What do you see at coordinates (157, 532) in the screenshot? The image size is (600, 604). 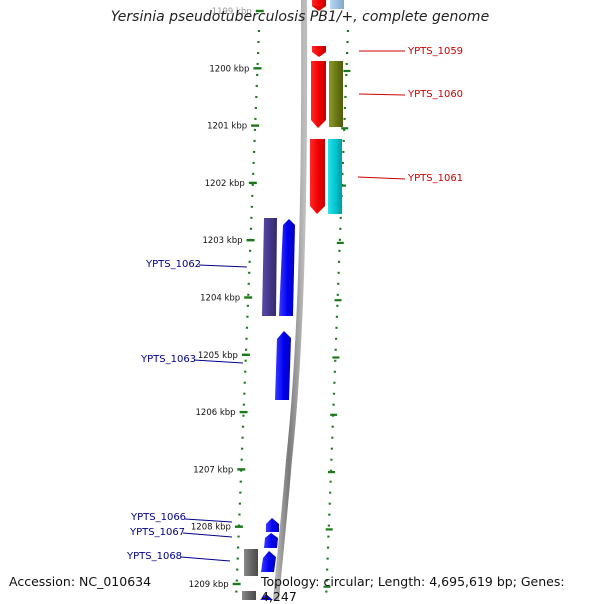 I see `gene-label-ypts-1067: YPTS_1067` at bounding box center [157, 532].